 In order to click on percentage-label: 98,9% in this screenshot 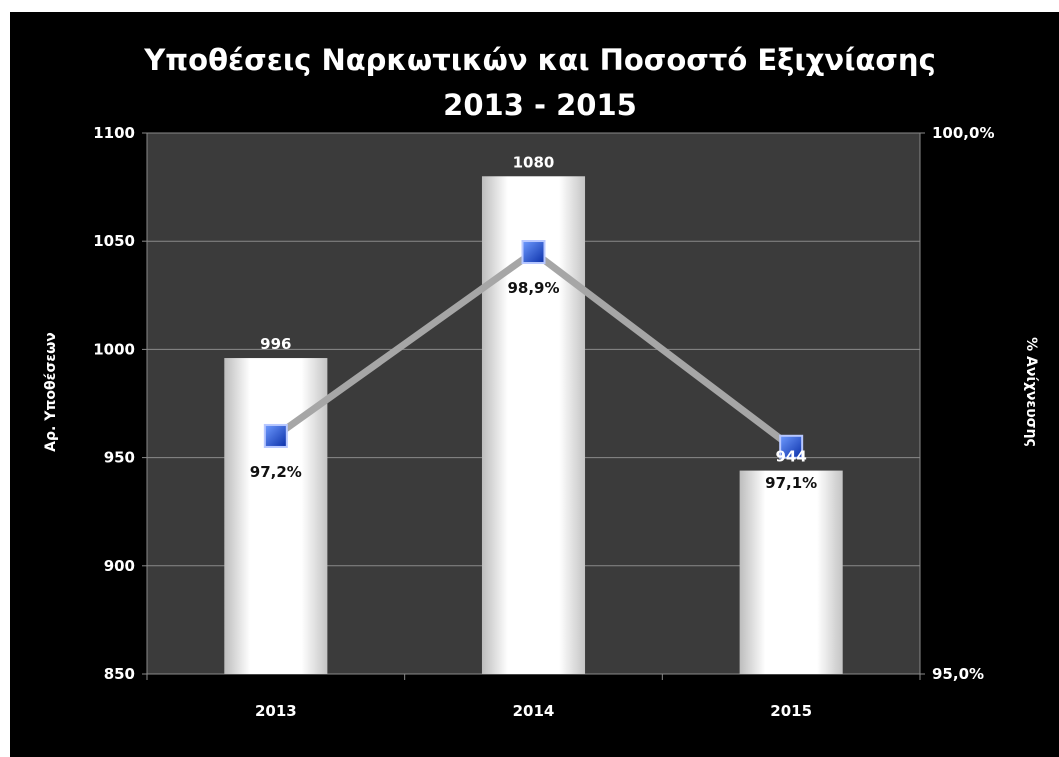, I will do `click(533, 288)`.